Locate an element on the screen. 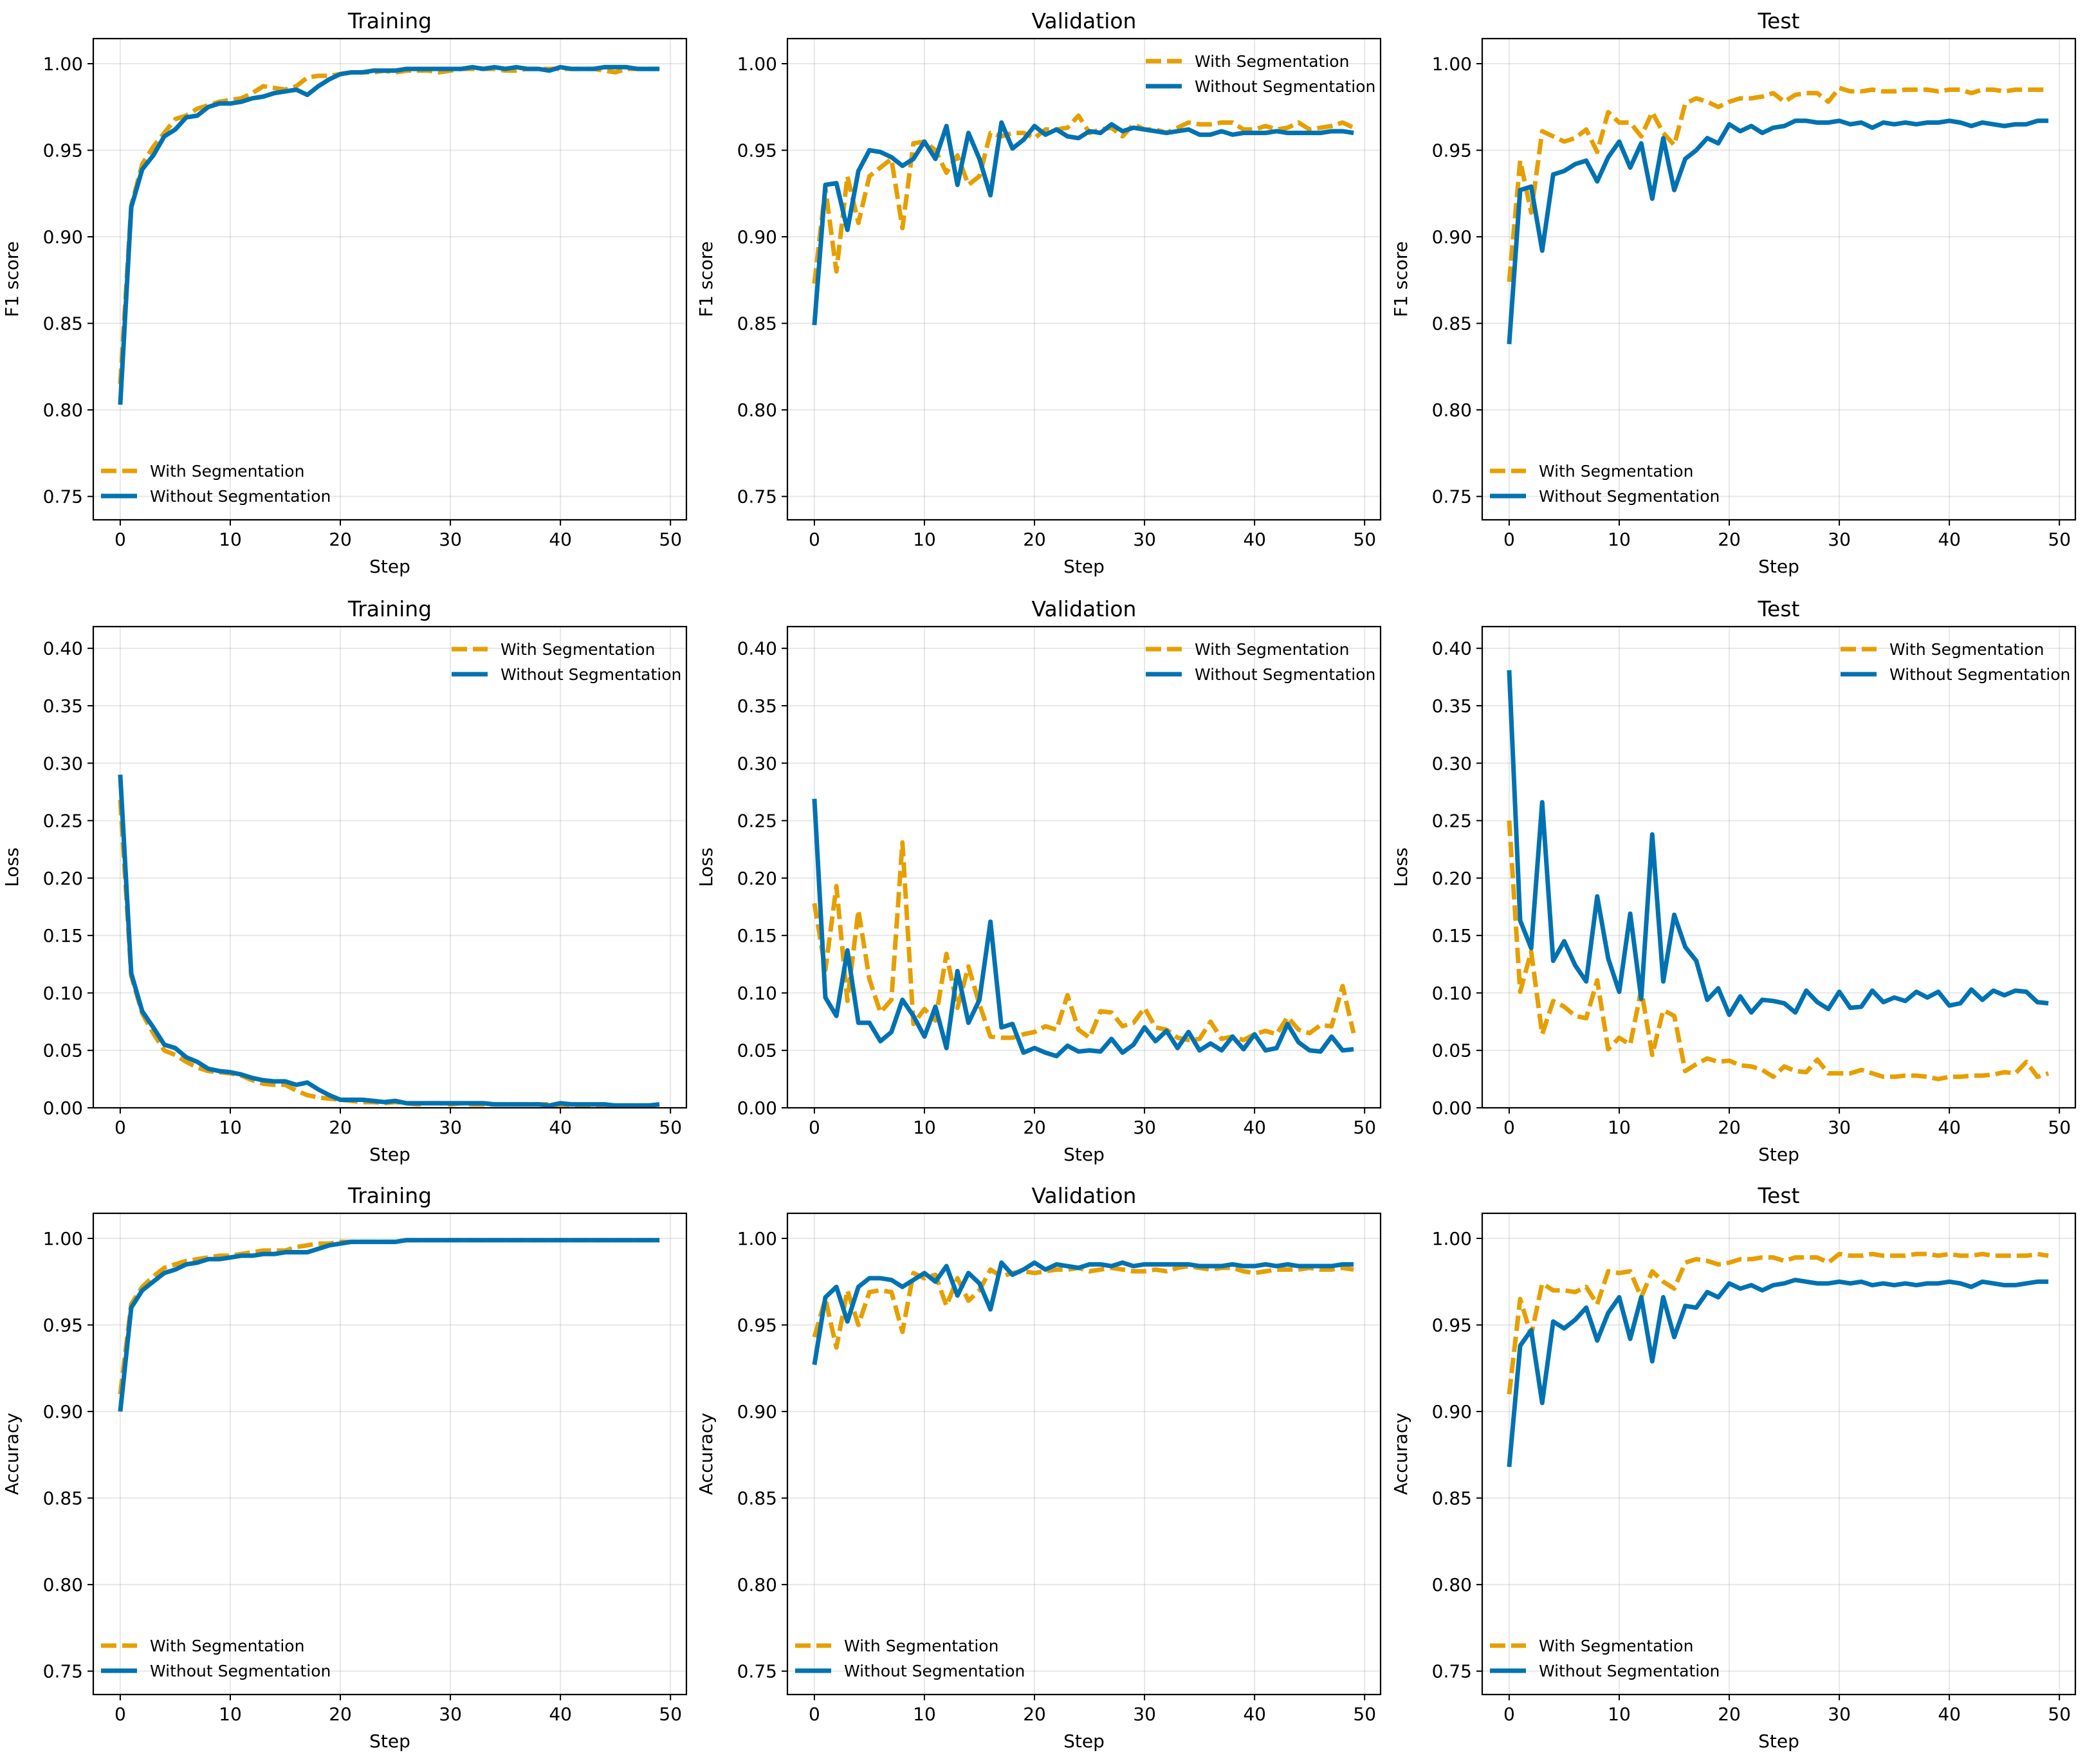 Image resolution: width=2085 pixels, height=1764 pixels. f1-test-xlabel: Step is located at coordinates (1778, 566).